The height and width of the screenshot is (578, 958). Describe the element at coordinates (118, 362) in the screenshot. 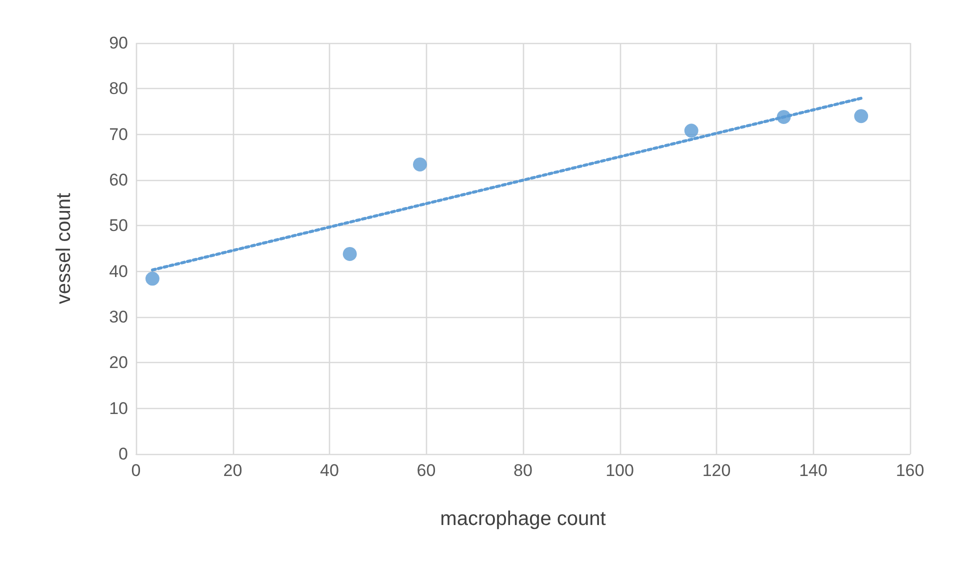

I see `y-tick-label: 20` at that location.